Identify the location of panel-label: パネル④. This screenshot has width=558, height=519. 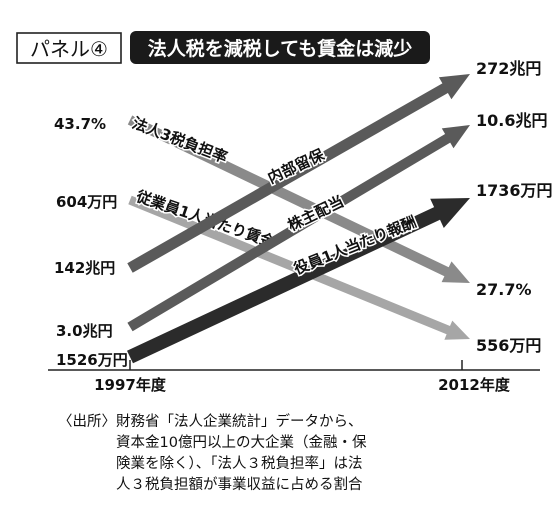
(69, 49).